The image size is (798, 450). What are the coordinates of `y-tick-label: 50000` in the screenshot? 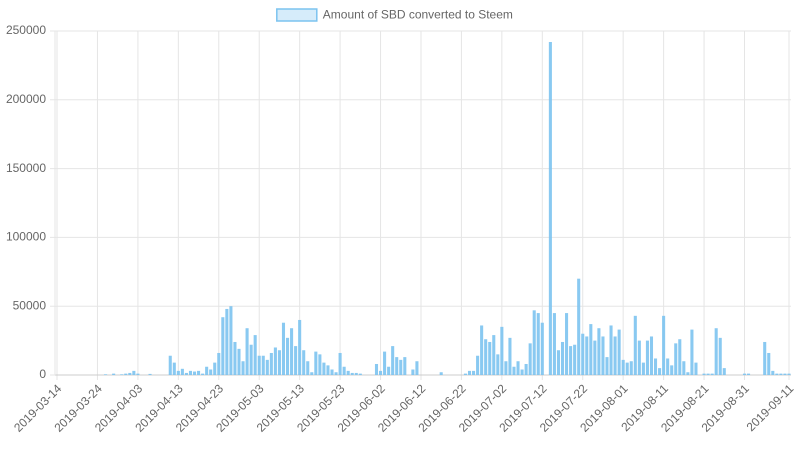 It's located at (30, 305).